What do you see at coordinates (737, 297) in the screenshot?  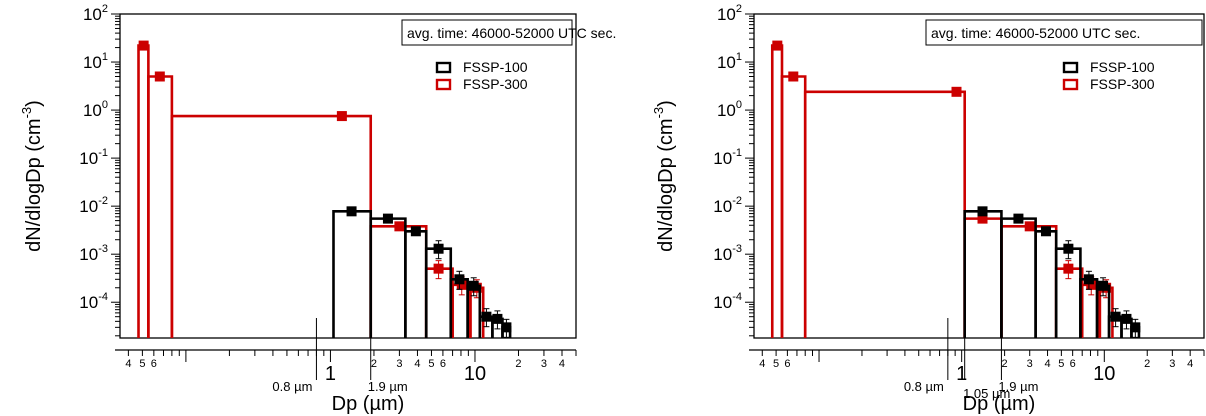 I see `y-tick-exponent: -4` at bounding box center [737, 297].